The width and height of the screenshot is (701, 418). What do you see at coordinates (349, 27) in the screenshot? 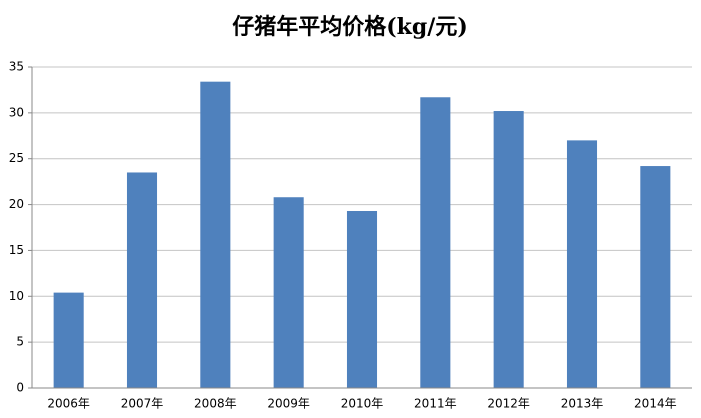
I see `chart-title: 仔猪年平均价格(kg/元)` at bounding box center [349, 27].